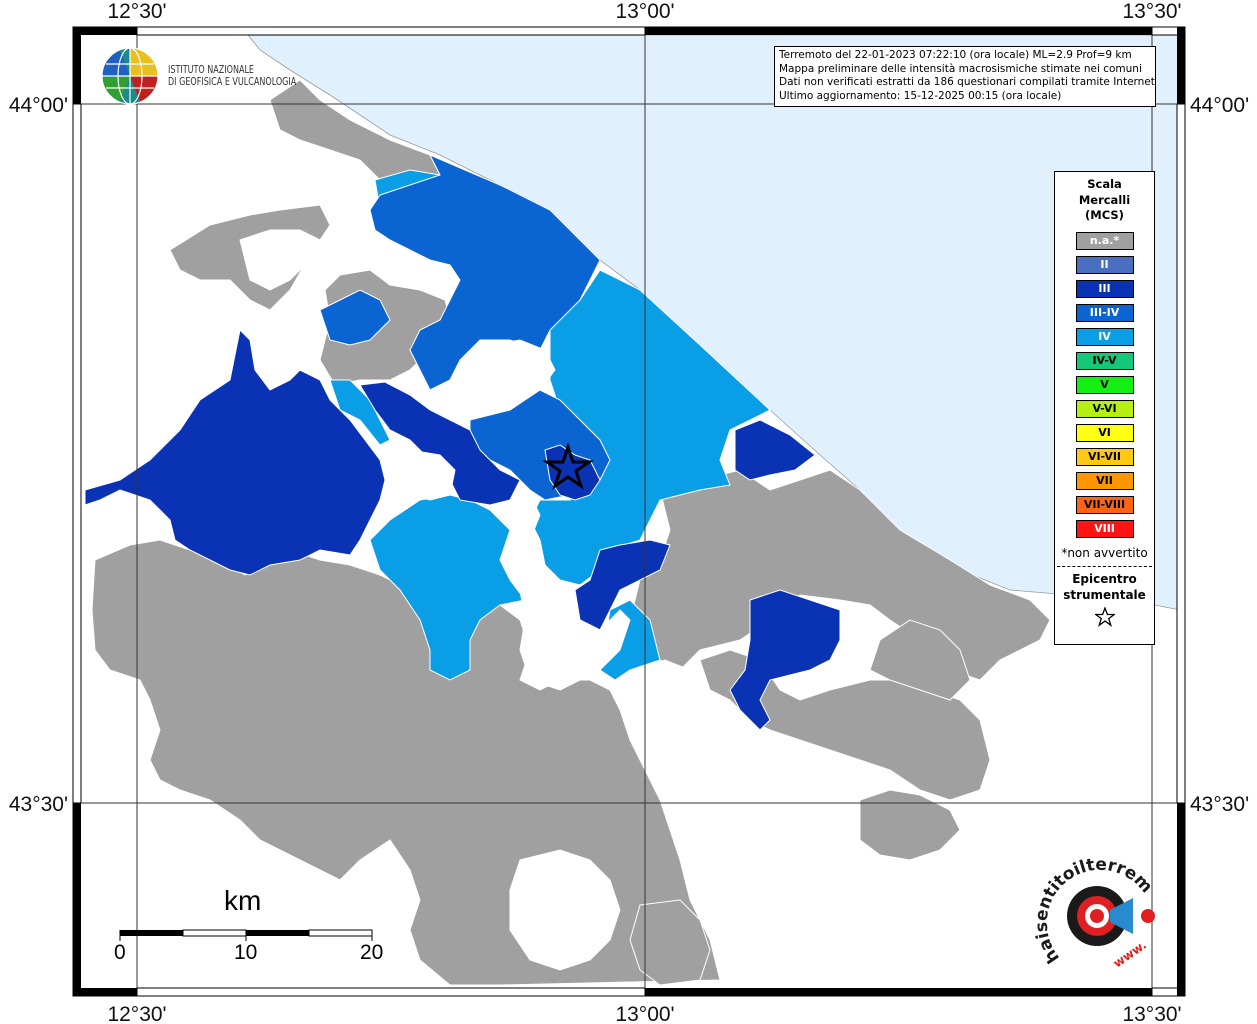 The width and height of the screenshot is (1257, 1024). Describe the element at coordinates (1104, 184) in the screenshot. I see `legend-title-line1: Scala` at that location.